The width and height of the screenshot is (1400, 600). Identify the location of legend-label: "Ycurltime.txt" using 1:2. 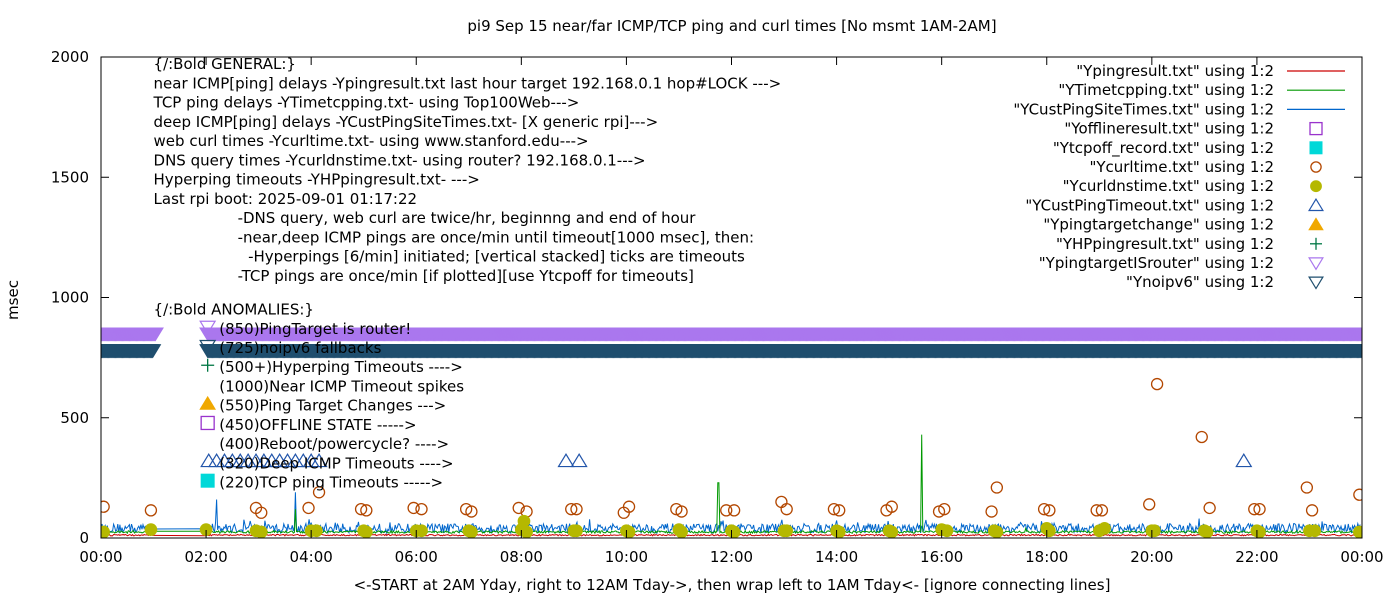
(1181, 167).